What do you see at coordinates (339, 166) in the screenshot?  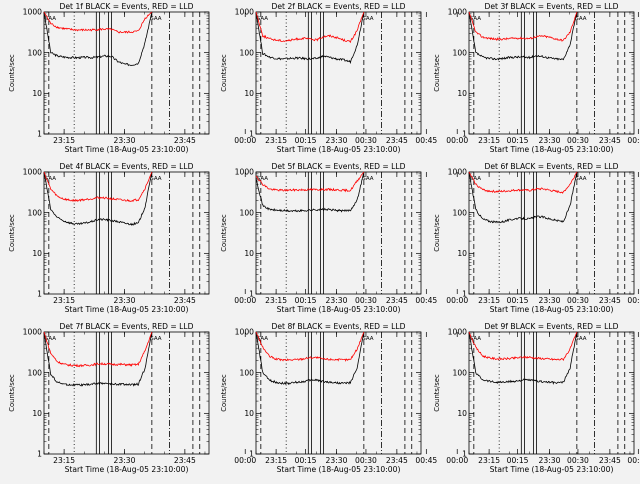 I see `chart-title: Det 5f BLACK = Events, RED = LLD` at bounding box center [339, 166].